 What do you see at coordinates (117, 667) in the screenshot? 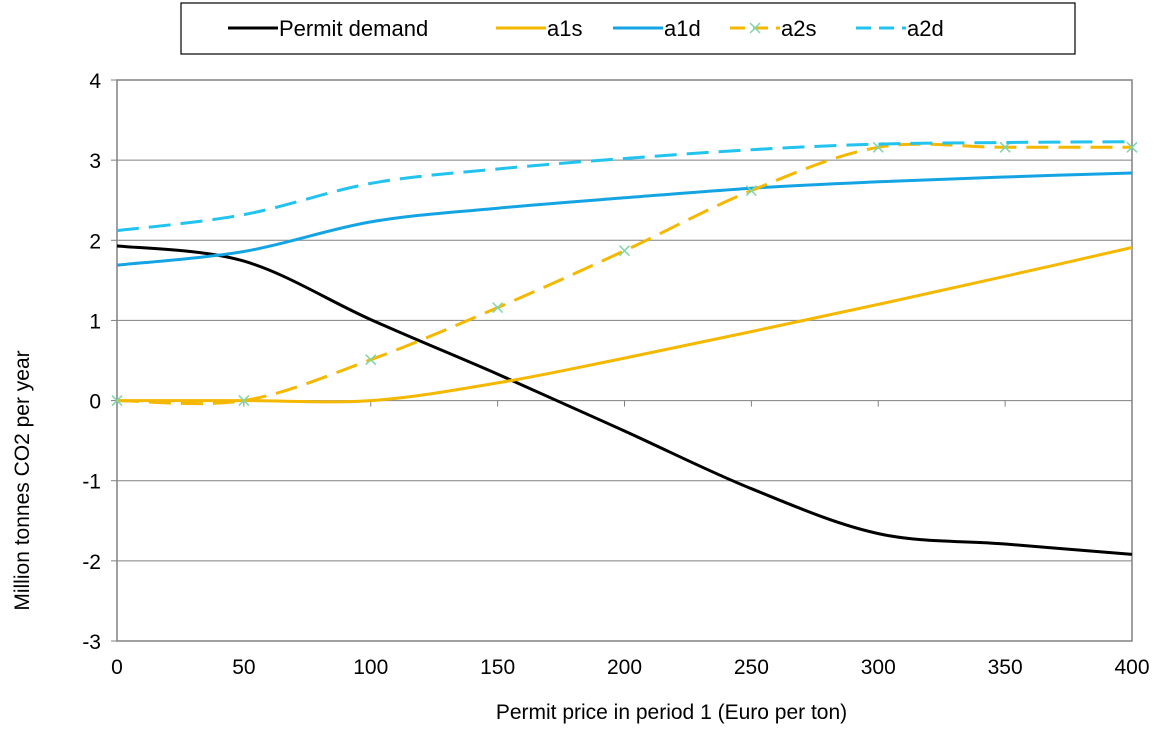
I see `x-tick-label: 0` at bounding box center [117, 667].